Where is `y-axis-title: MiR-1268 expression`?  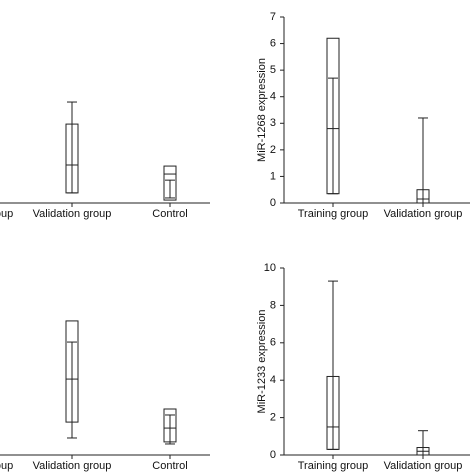
y-axis-title: MiR-1268 expression is located at coordinates (262, 110).